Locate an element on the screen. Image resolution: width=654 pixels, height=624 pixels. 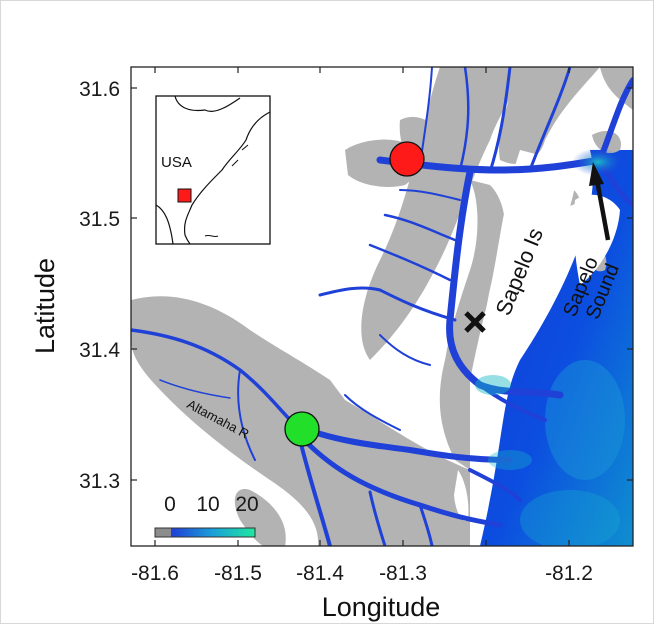
y-tick-label: 31.5 is located at coordinates (99, 219).